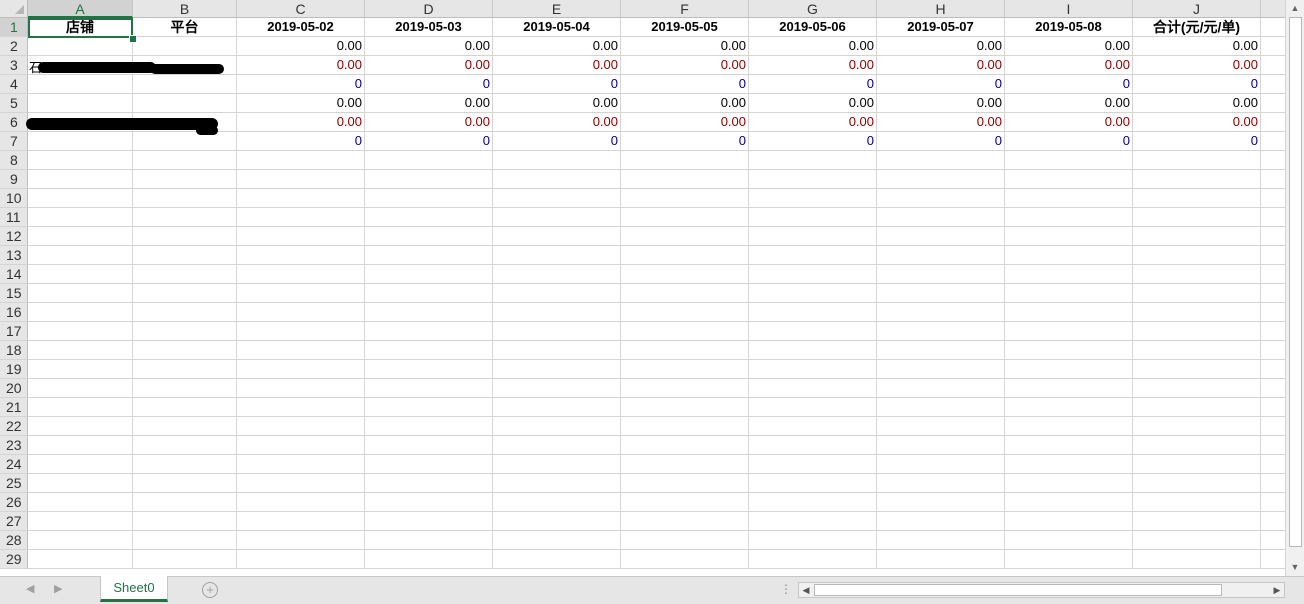  Describe the element at coordinates (1294, 288) in the screenshot. I see `vertical-scrollbar: ▲ ▼` at that location.